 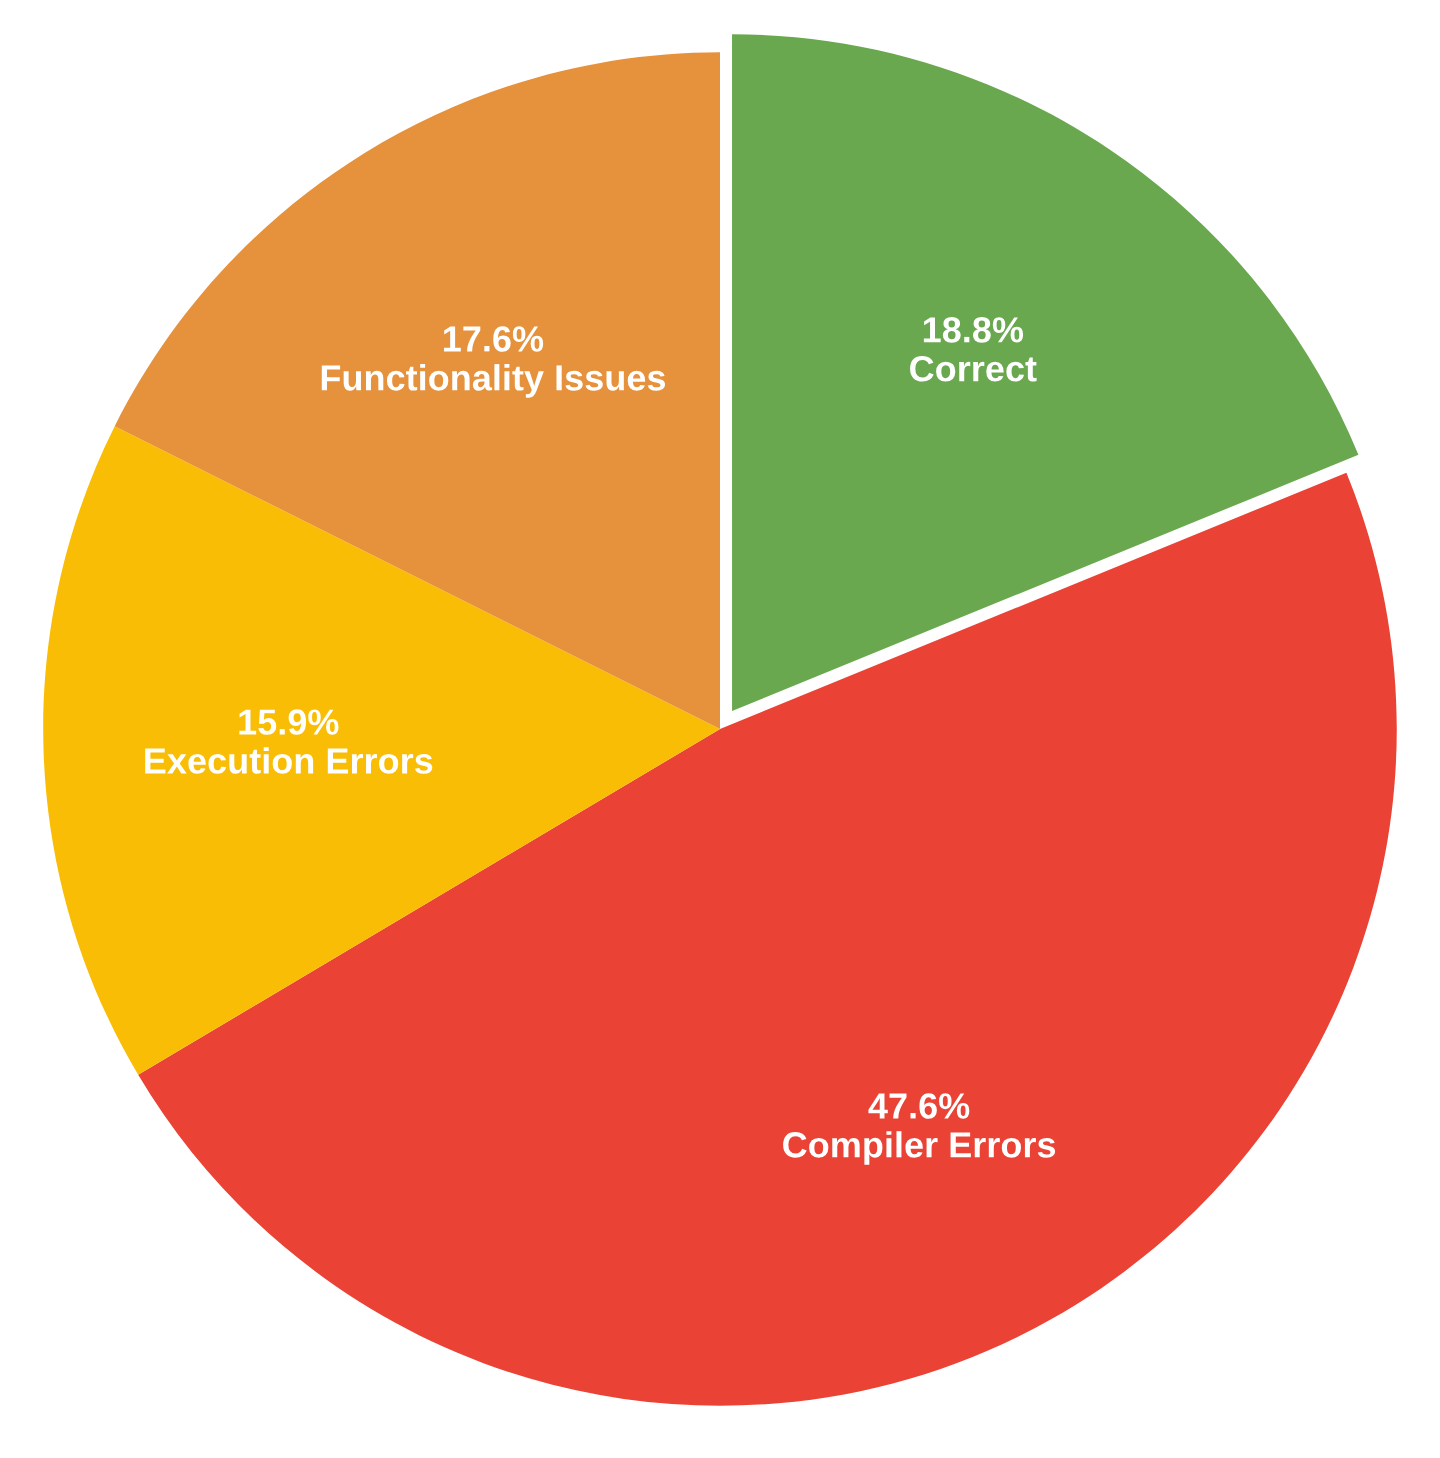 What do you see at coordinates (919, 1106) in the screenshot?
I see `data-label: 47.6%` at bounding box center [919, 1106].